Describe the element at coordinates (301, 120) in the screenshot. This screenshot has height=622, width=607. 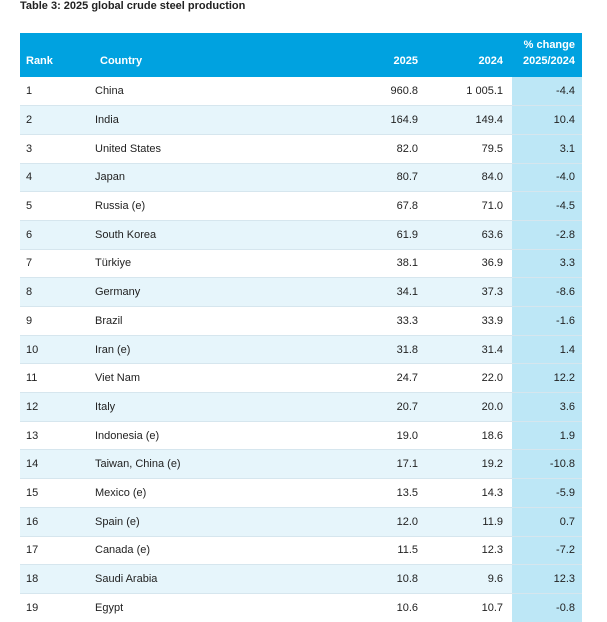
I see `table-row: 2 India 164.9 149.4 10.4` at that location.